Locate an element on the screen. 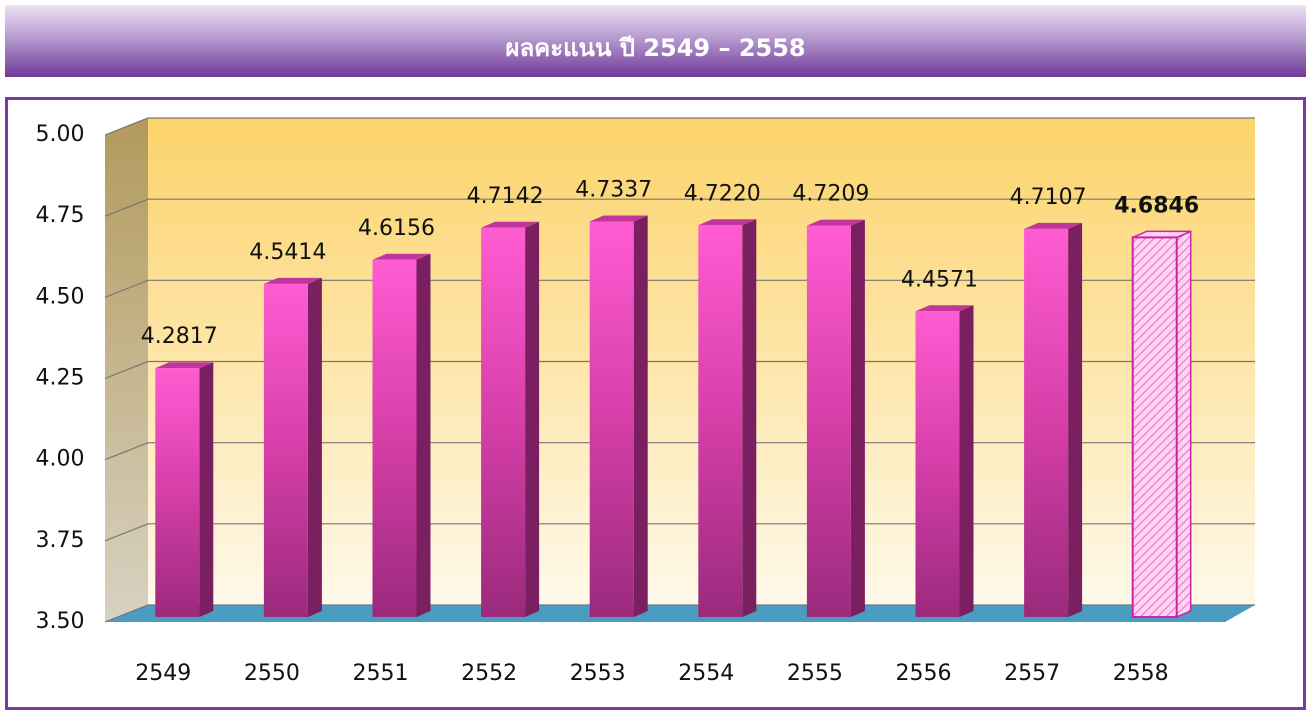 The height and width of the screenshot is (713, 1311). x-tick-label: 2556 is located at coordinates (924, 673).